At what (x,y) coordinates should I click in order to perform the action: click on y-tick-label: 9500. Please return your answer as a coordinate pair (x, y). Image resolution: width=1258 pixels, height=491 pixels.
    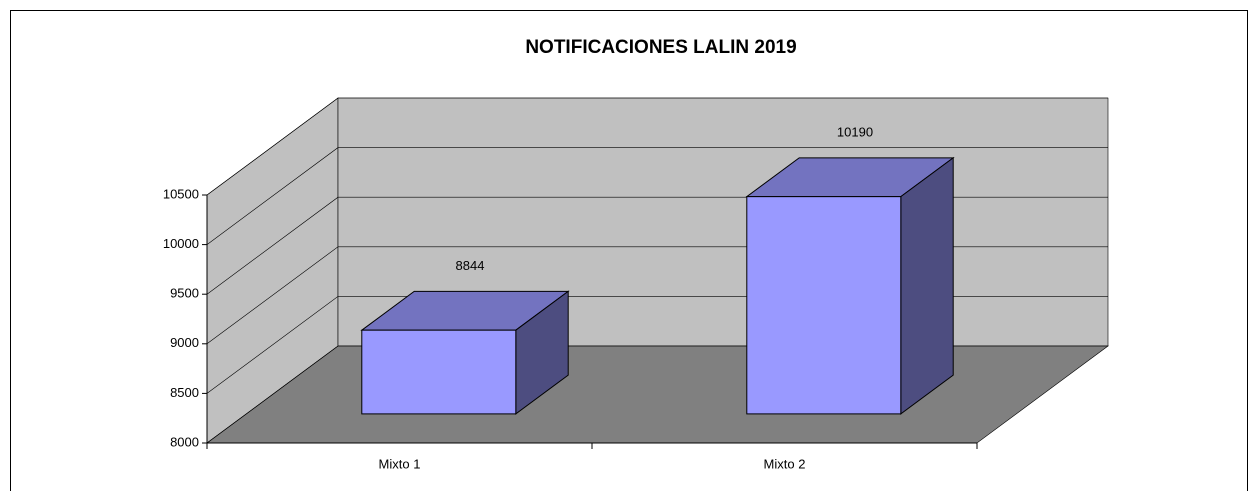
    Looking at the image, I should click on (184, 293).